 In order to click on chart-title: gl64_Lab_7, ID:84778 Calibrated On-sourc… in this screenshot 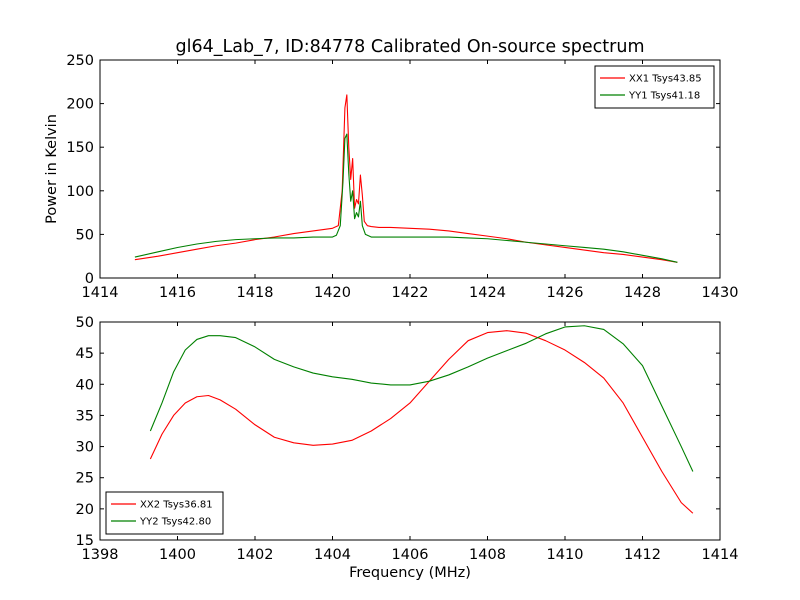, I will do `click(409, 47)`.